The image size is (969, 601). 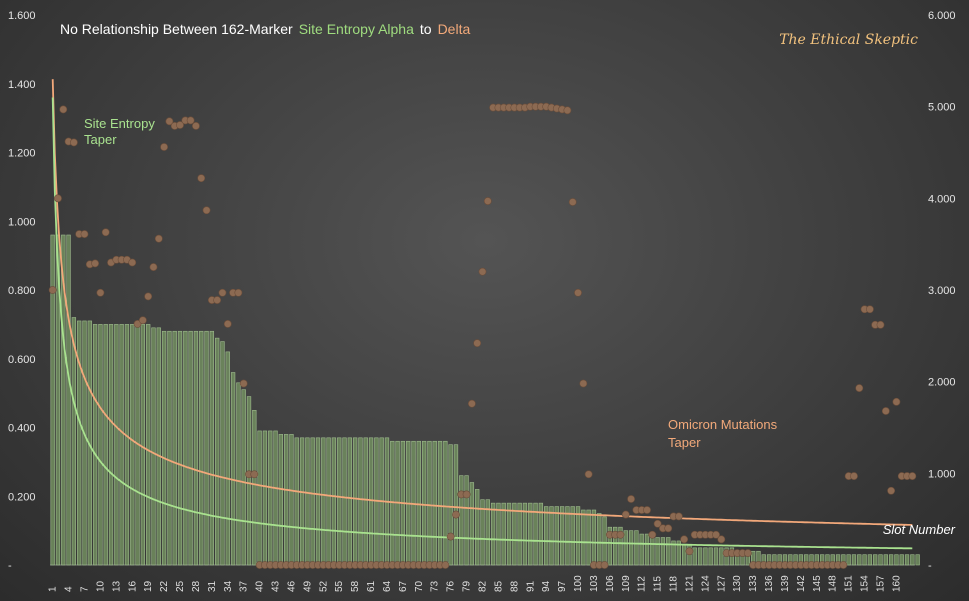 What do you see at coordinates (865, 583) in the screenshot?
I see `x-tick-label: 154` at bounding box center [865, 583].